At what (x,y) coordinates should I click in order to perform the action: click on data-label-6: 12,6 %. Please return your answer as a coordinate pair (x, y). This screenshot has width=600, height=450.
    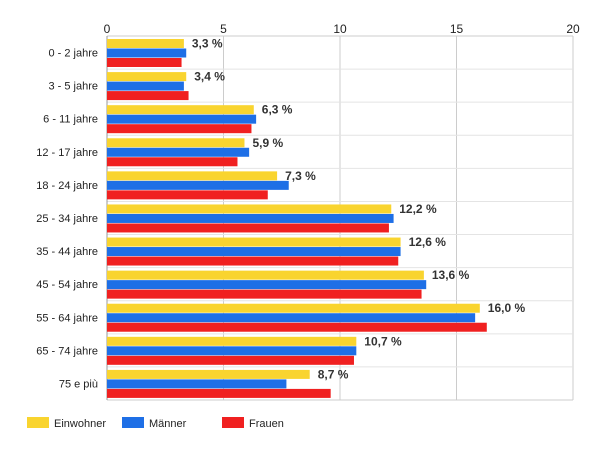
    Looking at the image, I should click on (428, 242).